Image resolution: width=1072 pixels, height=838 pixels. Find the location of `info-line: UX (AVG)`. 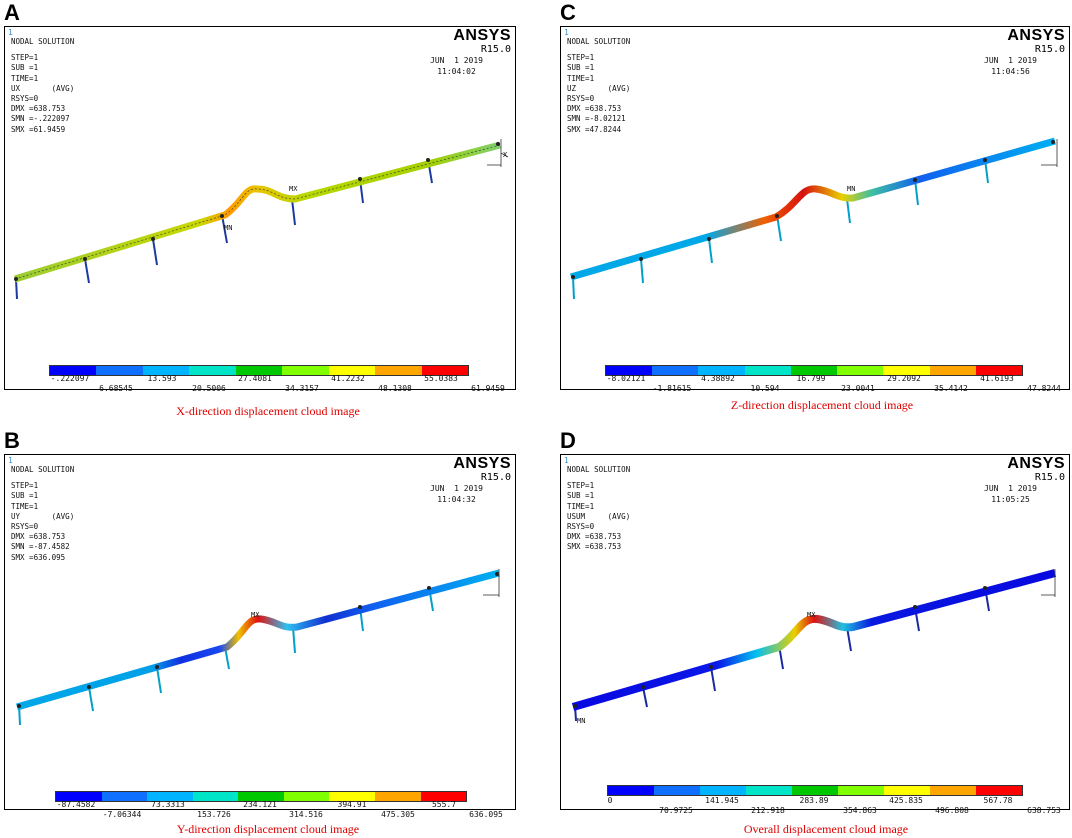

info-line: UX (AVG) is located at coordinates (43, 88).